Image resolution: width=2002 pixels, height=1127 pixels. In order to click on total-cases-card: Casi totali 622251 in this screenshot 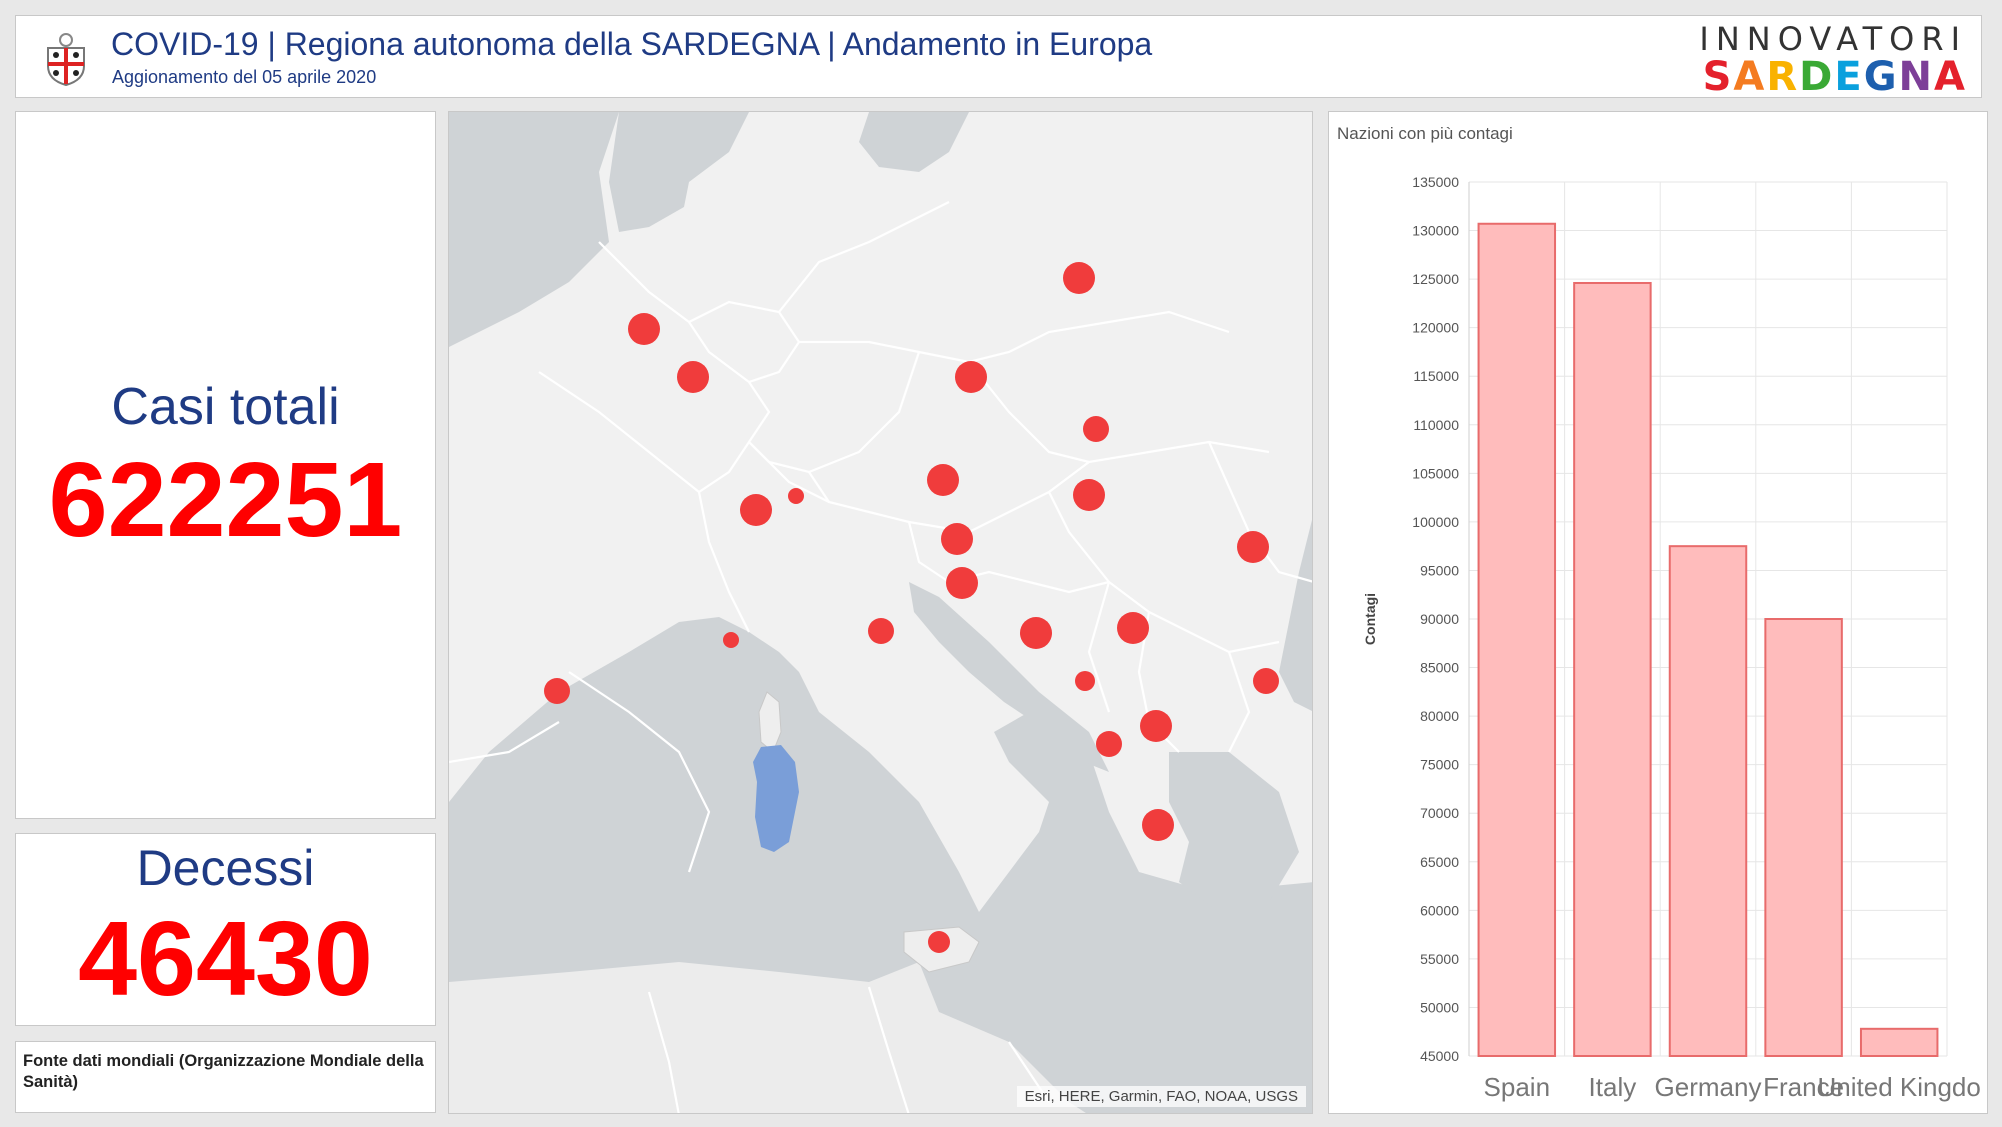, I will do `click(225, 465)`.